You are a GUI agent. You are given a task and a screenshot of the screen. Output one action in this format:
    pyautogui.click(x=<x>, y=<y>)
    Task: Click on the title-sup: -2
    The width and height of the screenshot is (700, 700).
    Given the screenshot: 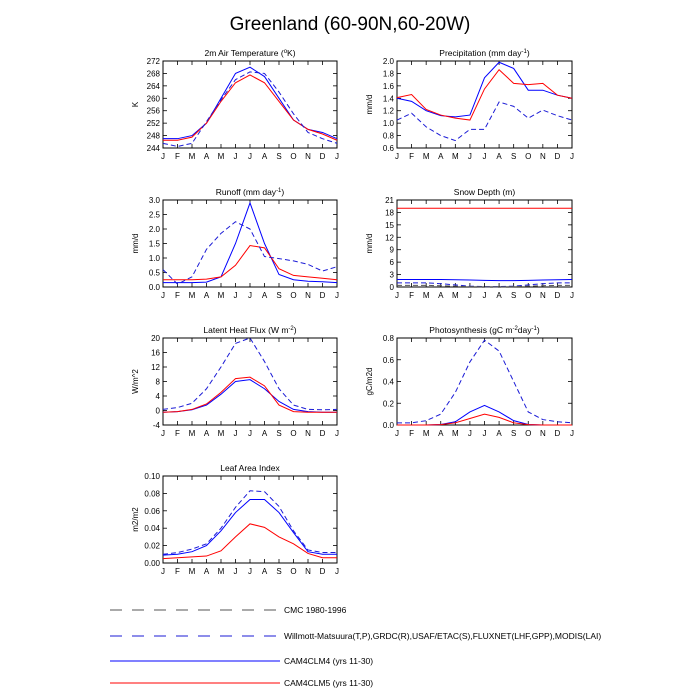 What is the action you would take?
    pyautogui.click(x=515, y=329)
    